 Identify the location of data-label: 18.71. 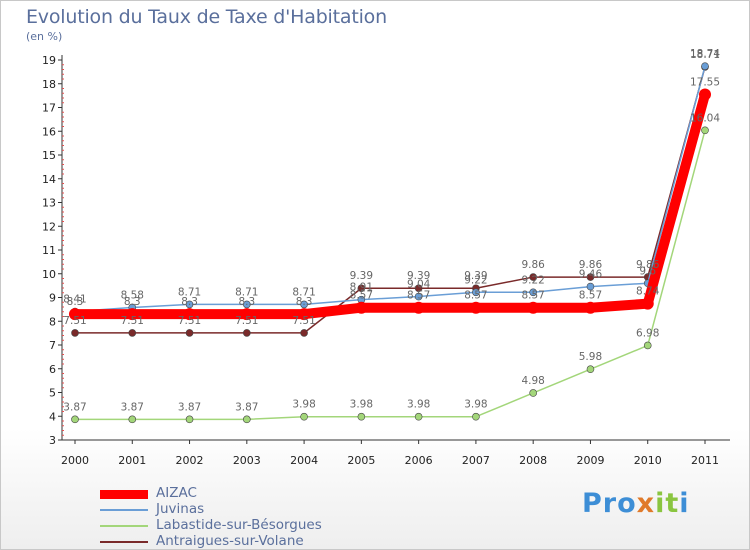
(705, 55).